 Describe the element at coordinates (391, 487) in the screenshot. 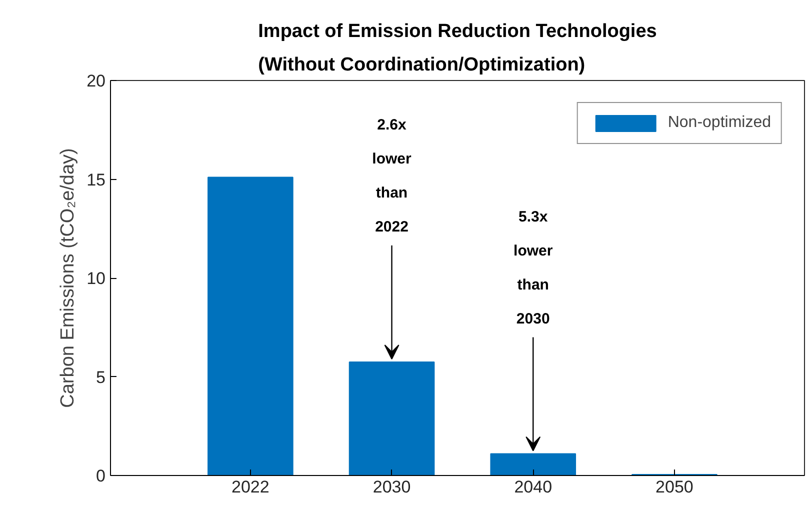

I see `x-tick-label: 2030` at that location.